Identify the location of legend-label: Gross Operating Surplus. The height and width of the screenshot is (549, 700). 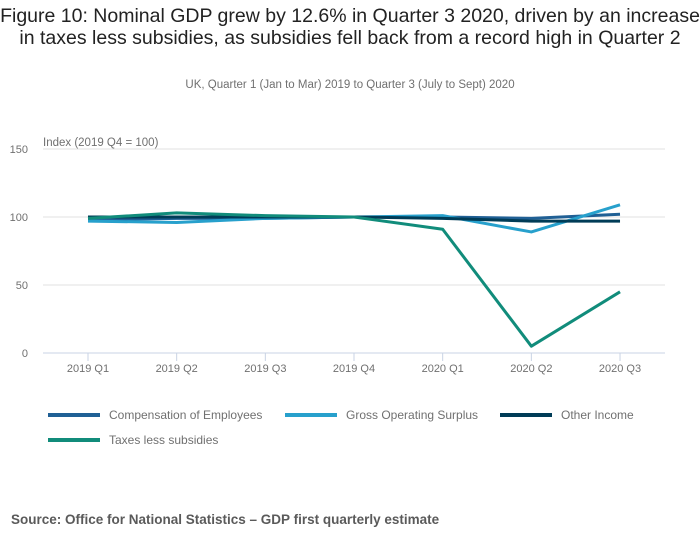
(412, 415).